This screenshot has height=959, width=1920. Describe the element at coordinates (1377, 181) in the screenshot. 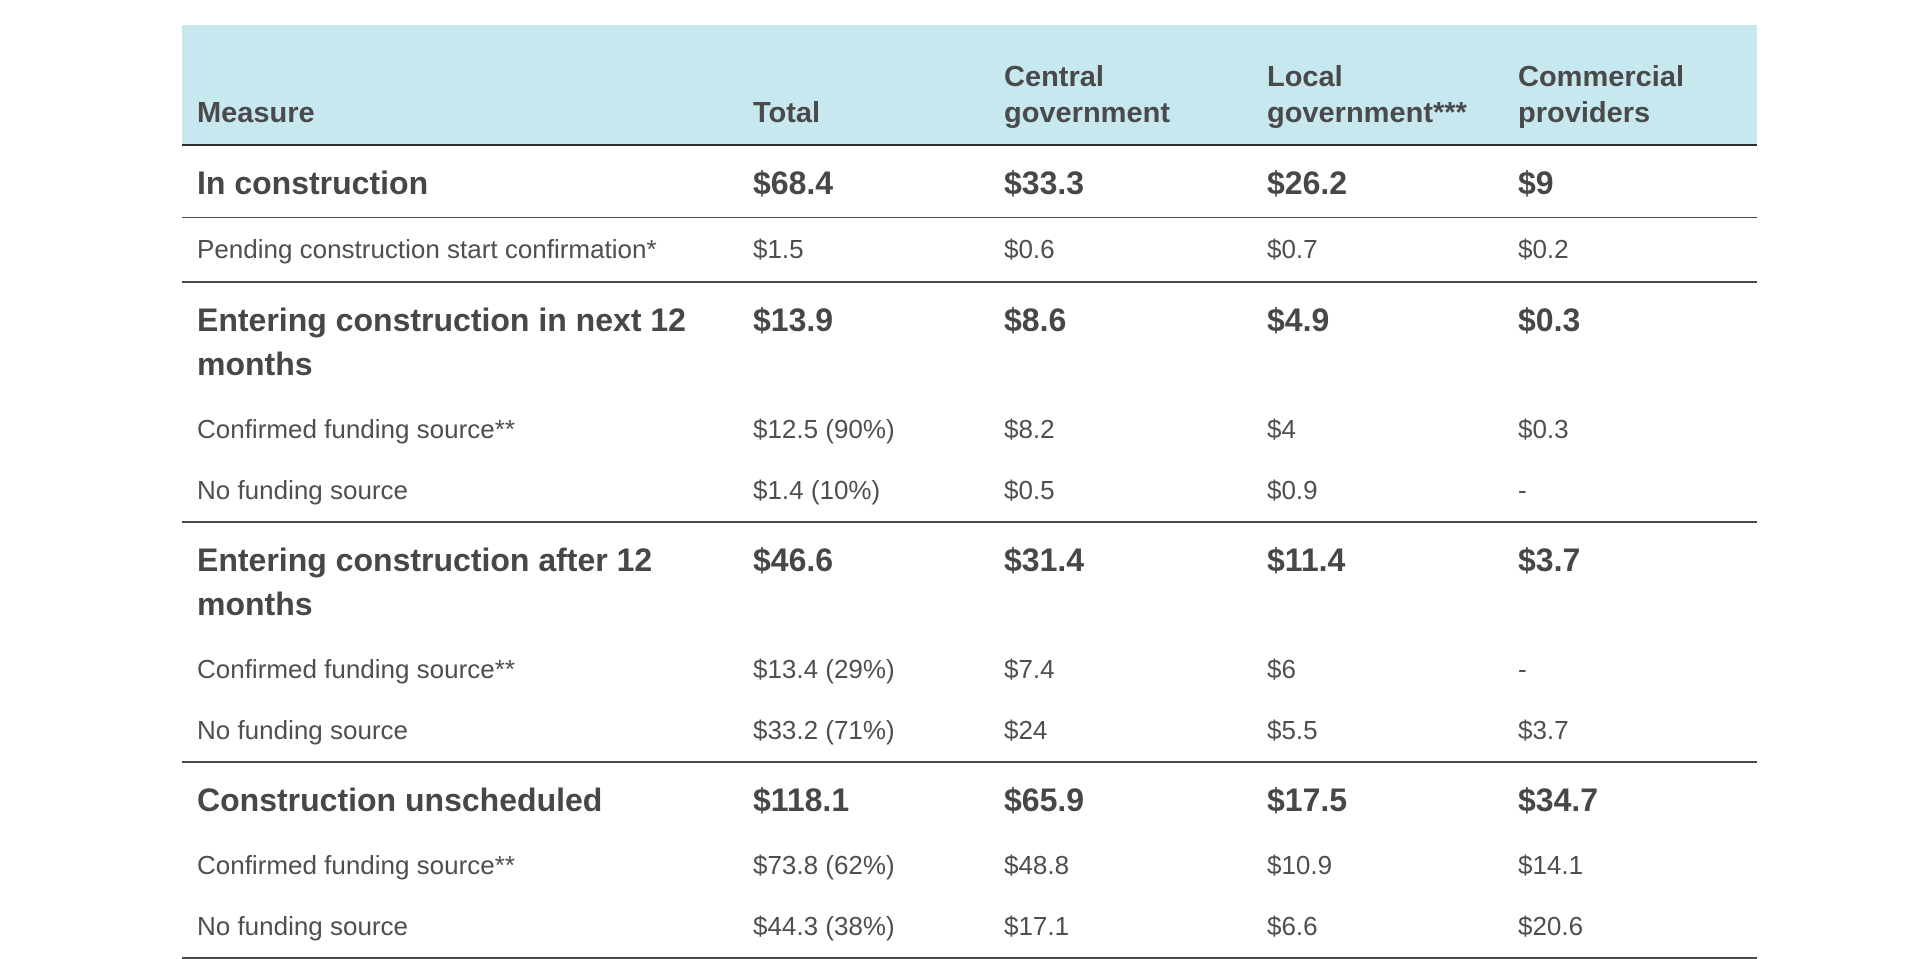

I see `cell-local: $26.2` at that location.